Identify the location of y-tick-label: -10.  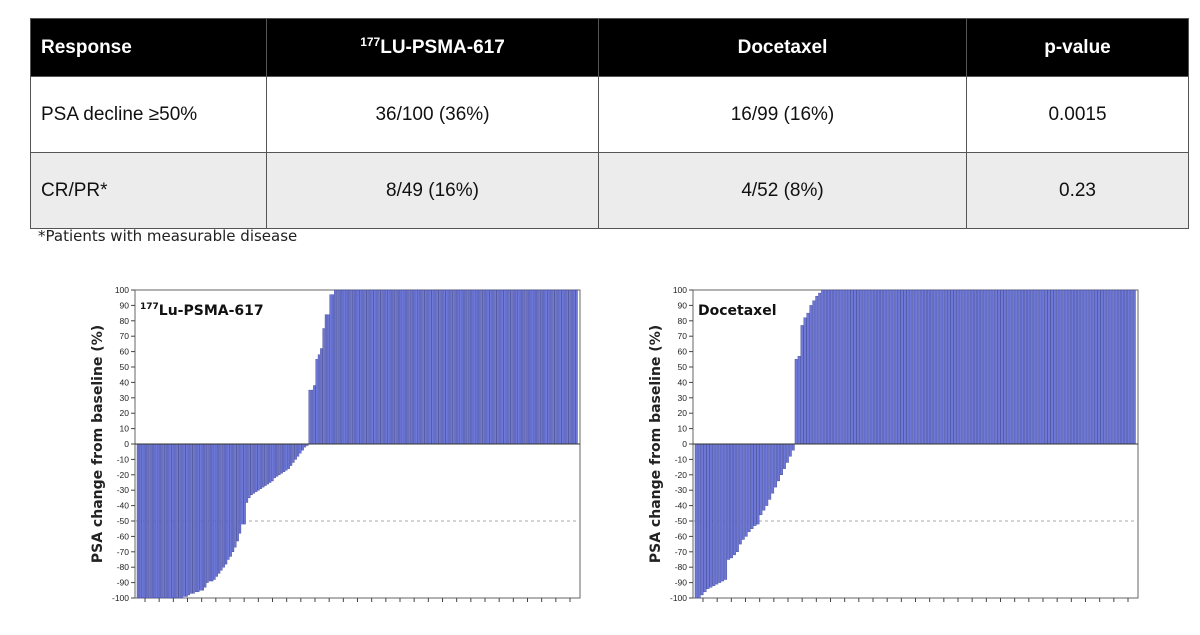
(123, 459).